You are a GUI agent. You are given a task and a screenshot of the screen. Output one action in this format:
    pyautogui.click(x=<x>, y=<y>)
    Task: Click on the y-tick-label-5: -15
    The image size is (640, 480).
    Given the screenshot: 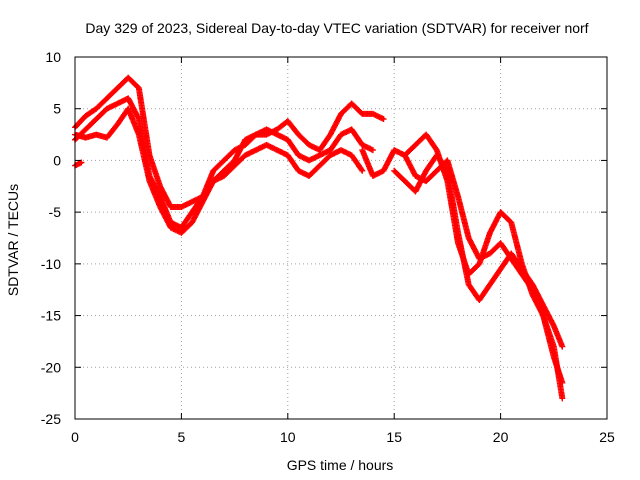 What is the action you would take?
    pyautogui.click(x=51, y=316)
    